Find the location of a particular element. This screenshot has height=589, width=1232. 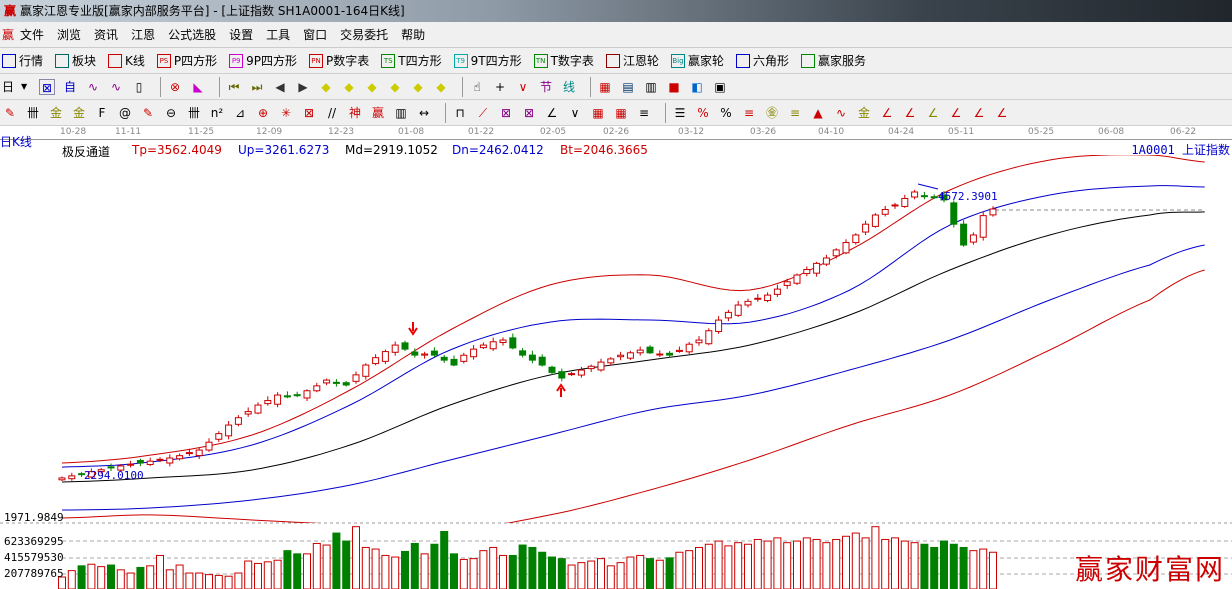

j-angle-icon: ∠ is located at coordinates (887, 112).